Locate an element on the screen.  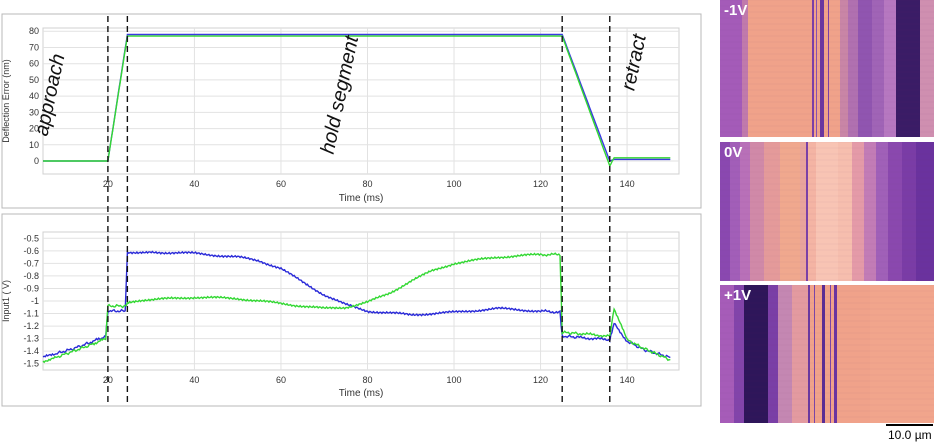
tile-label: +1V is located at coordinates (738, 295).